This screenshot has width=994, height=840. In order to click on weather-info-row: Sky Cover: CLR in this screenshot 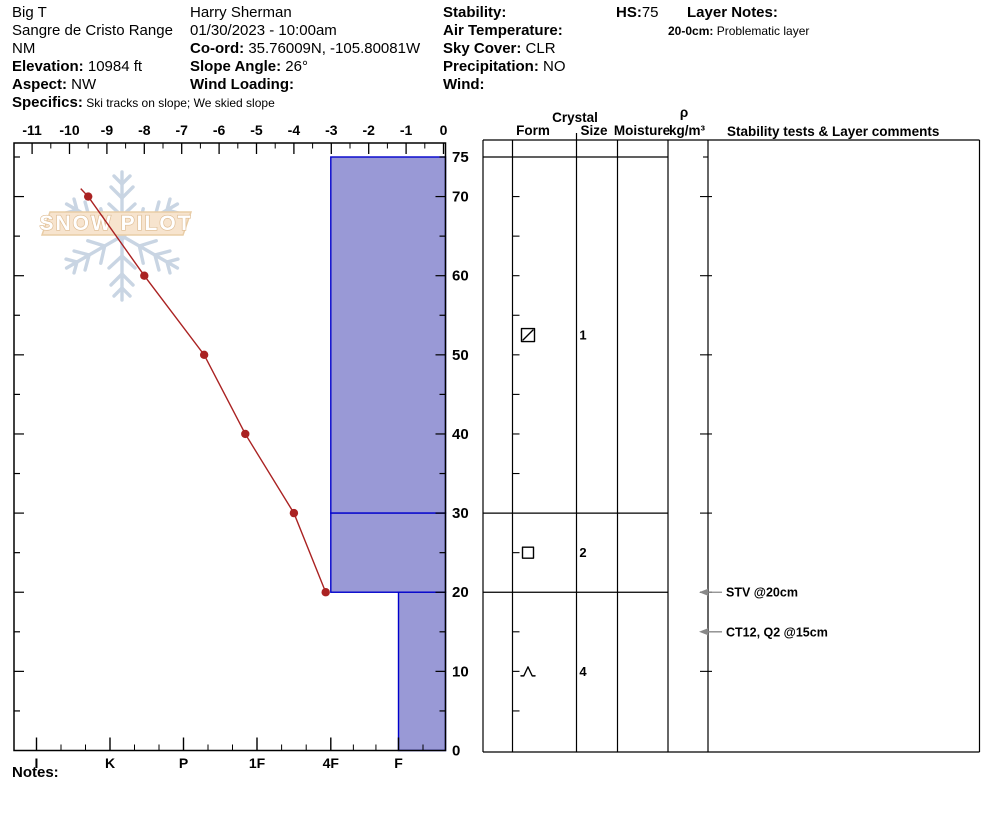, I will do `click(499, 48)`.